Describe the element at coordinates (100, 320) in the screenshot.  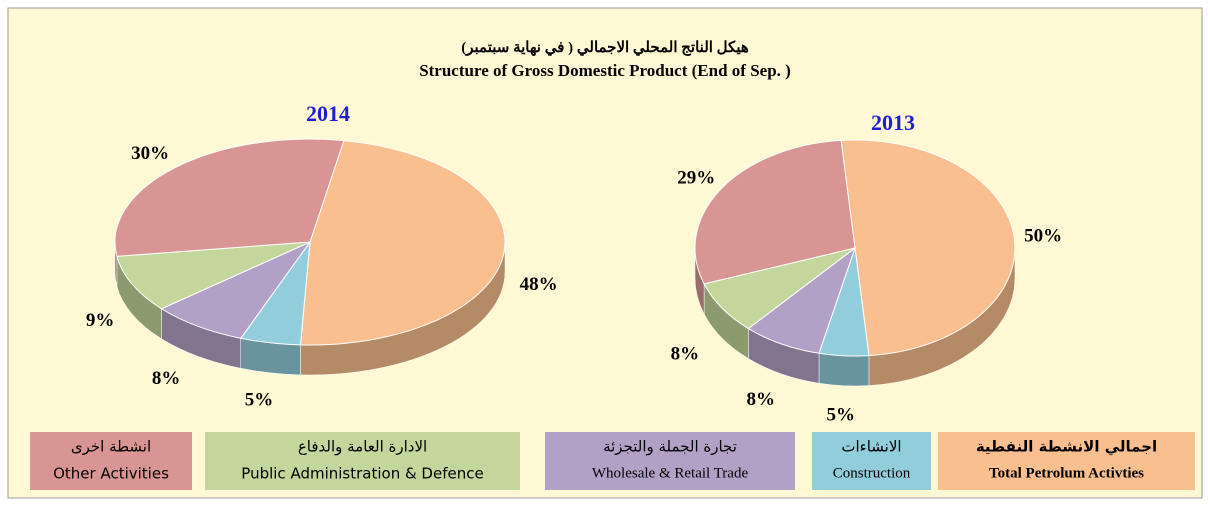
I see `data-label: 9%` at that location.